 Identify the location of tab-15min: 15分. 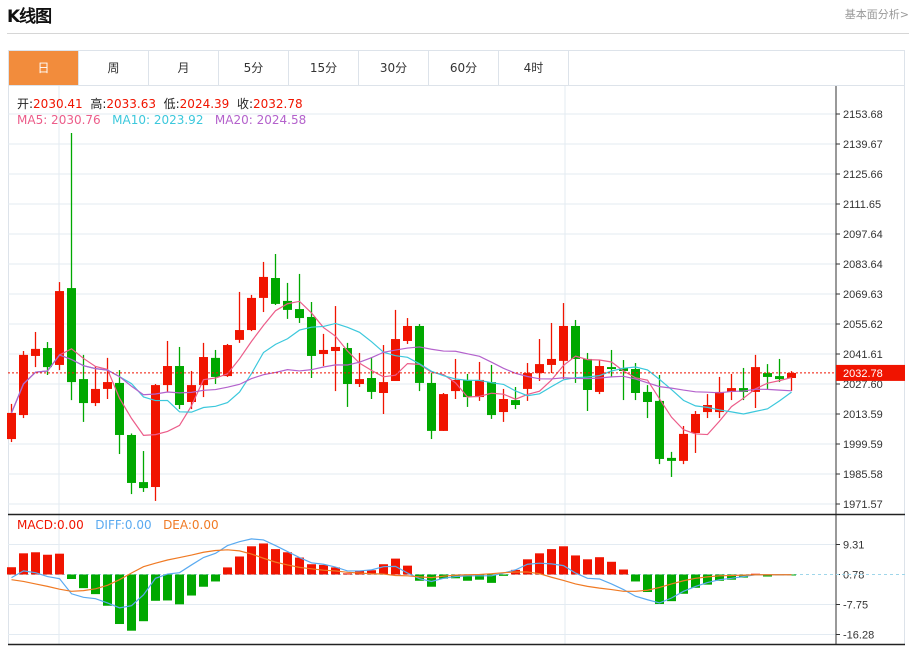
(324, 68).